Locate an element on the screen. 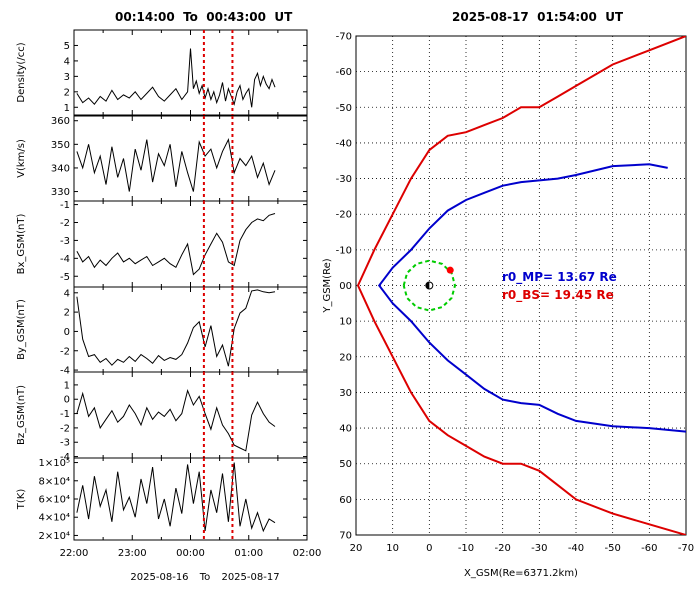 The image size is (700, 600). date-to: To is located at coordinates (205, 577).